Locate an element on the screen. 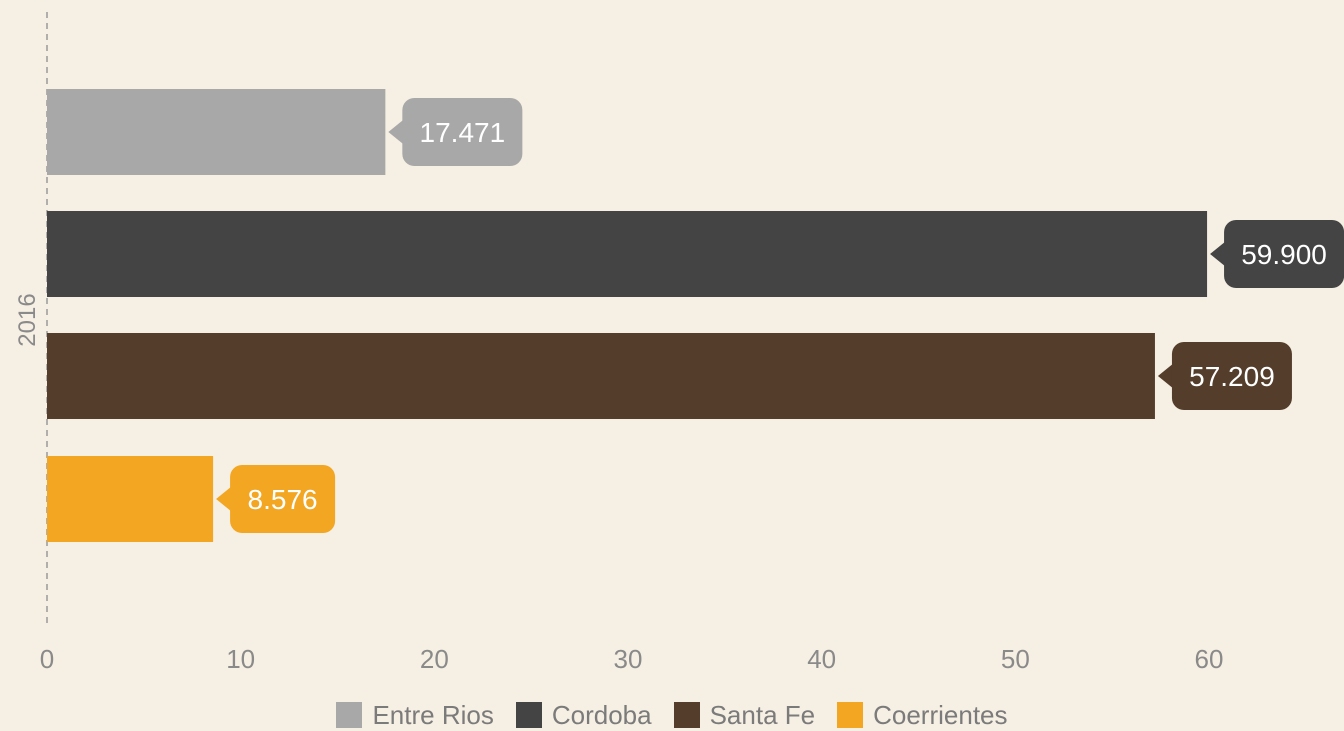 Image resolution: width=1344 pixels, height=731 pixels. legend-item-santa-fe: Santa Fe is located at coordinates (744, 715).